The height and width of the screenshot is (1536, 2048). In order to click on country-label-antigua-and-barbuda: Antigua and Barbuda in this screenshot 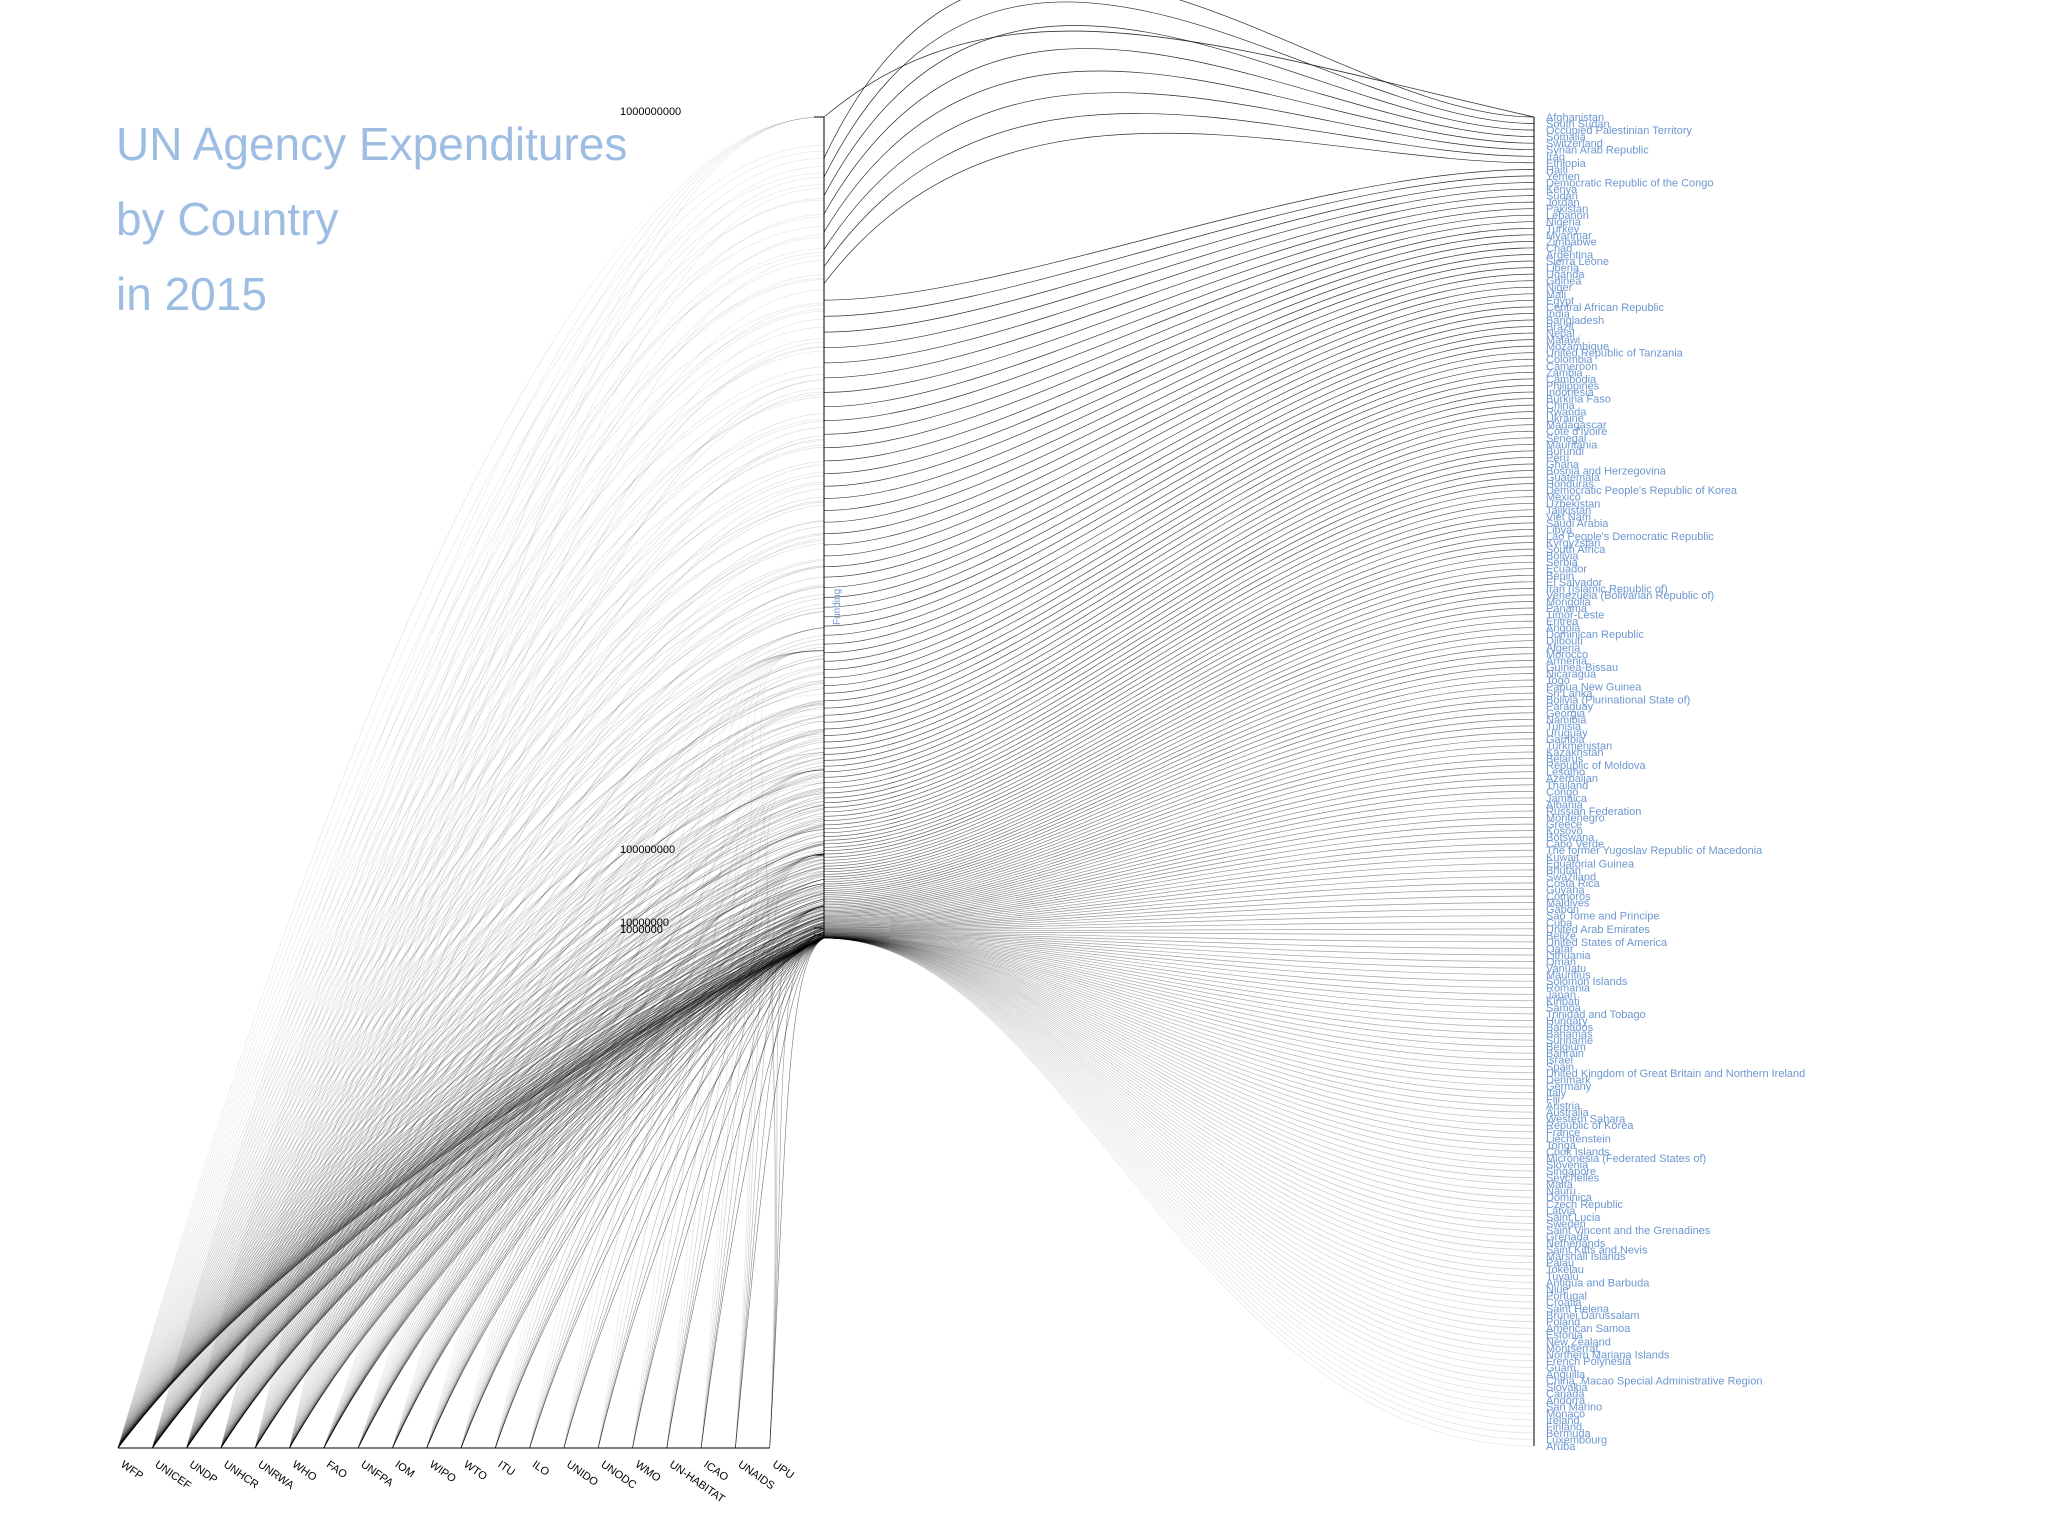, I will do `click(1598, 1283)`.